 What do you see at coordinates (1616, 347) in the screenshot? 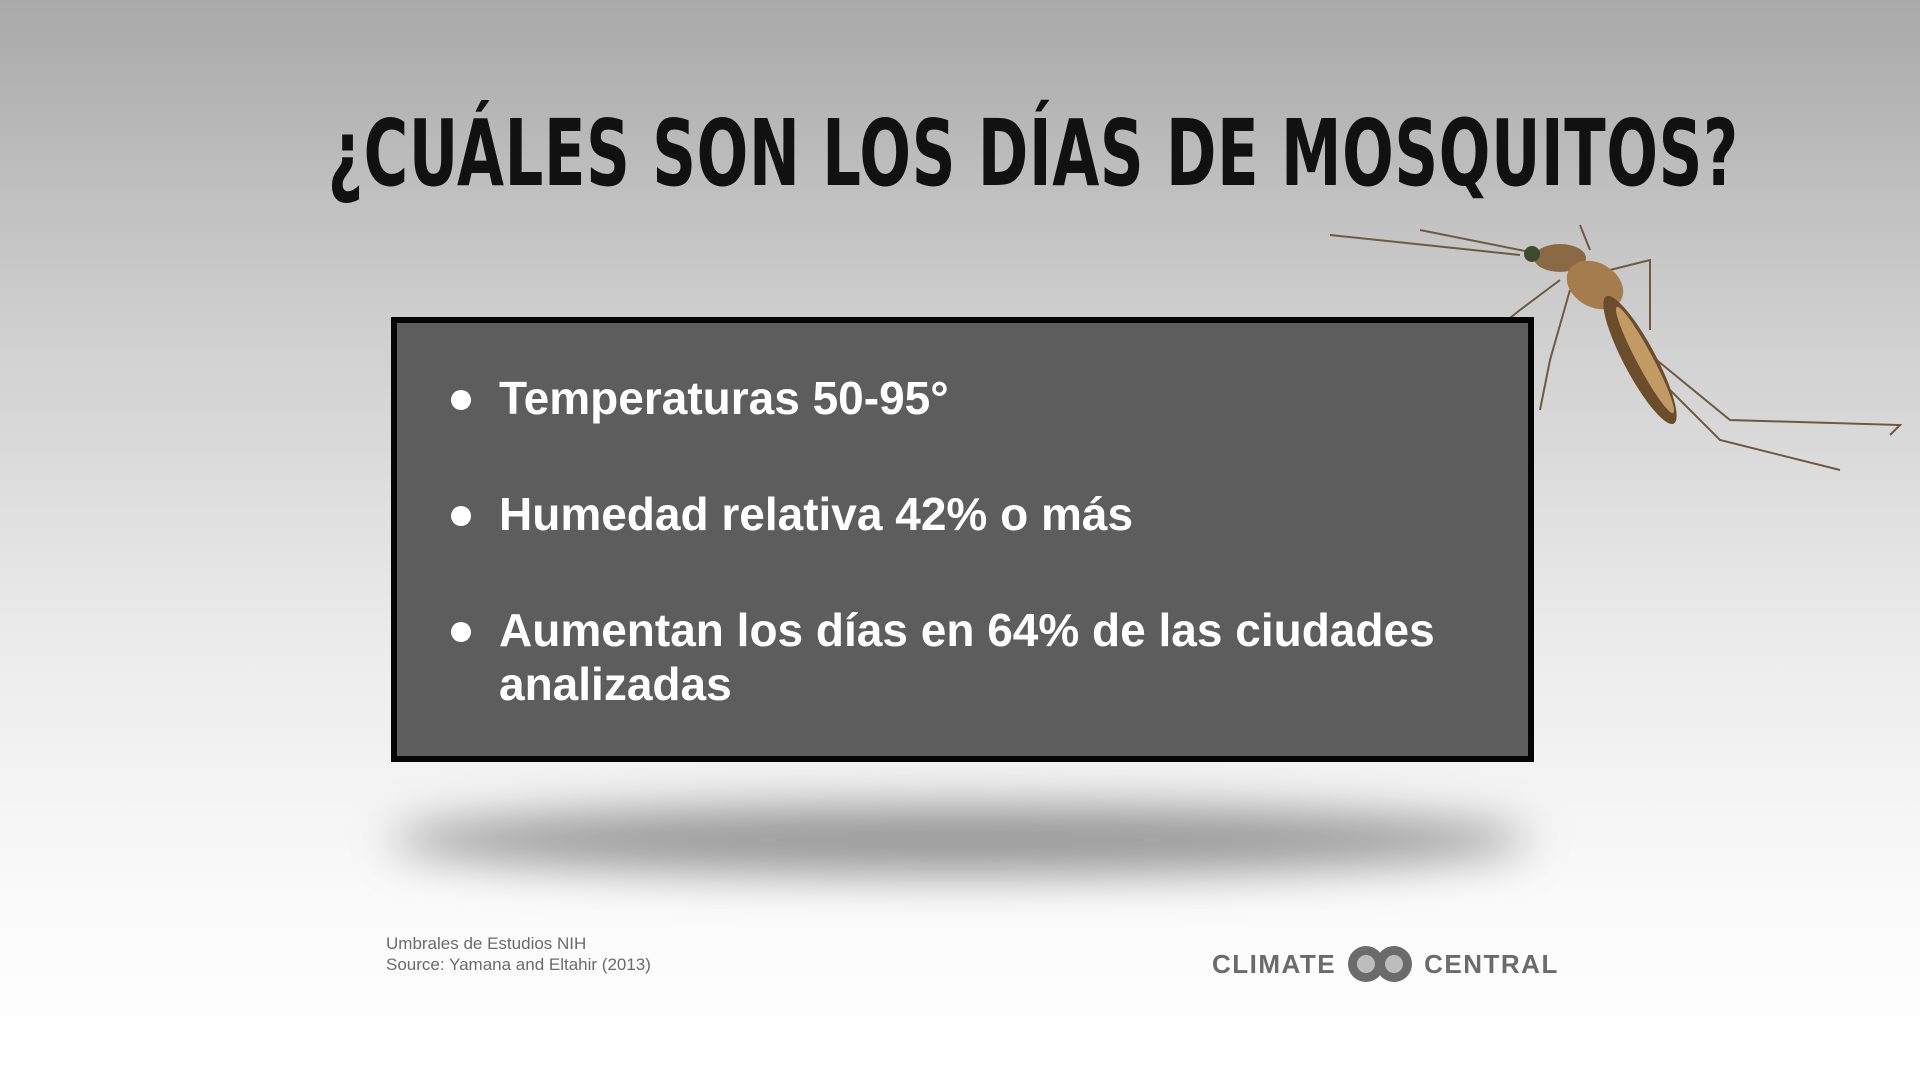
I see `mosquito-illustration` at bounding box center [1616, 347].